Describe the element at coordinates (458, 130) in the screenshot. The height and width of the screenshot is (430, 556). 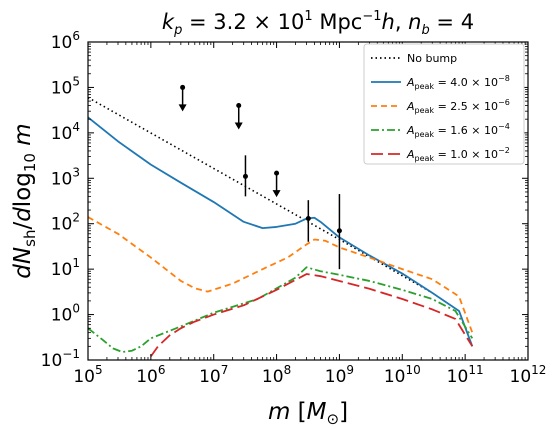
I see `legend-label-3: Apeak = 1.6 × 10−4` at that location.